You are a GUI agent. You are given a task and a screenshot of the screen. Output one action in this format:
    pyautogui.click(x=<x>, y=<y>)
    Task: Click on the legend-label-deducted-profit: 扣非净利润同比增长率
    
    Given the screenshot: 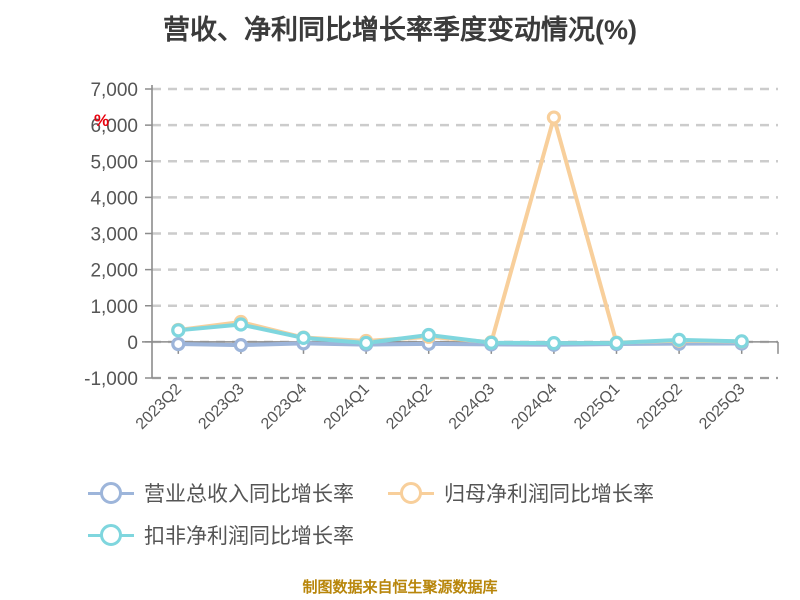 What is the action you would take?
    pyautogui.click(x=249, y=536)
    